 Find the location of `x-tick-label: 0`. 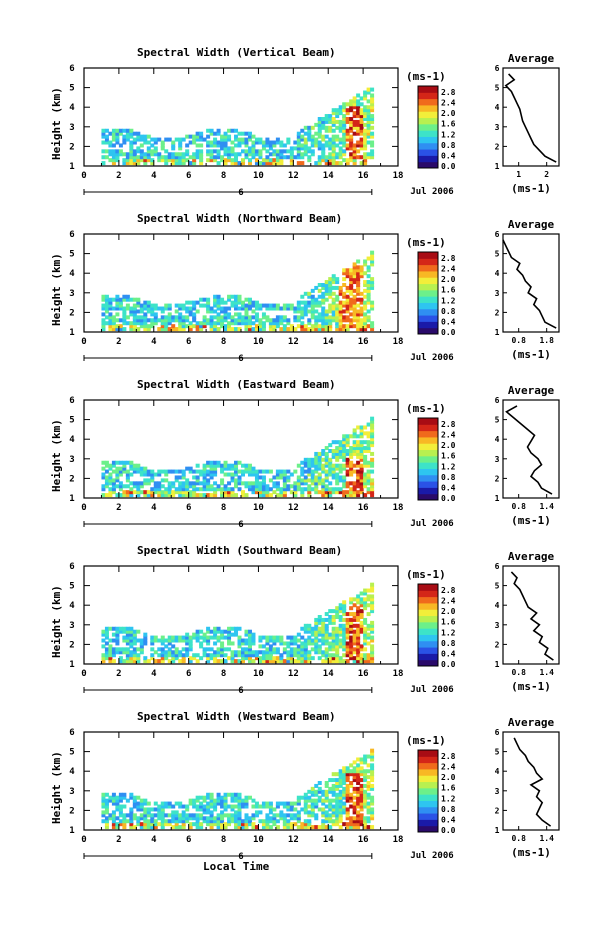

x-tick-label: 0 is located at coordinates (83, 674).